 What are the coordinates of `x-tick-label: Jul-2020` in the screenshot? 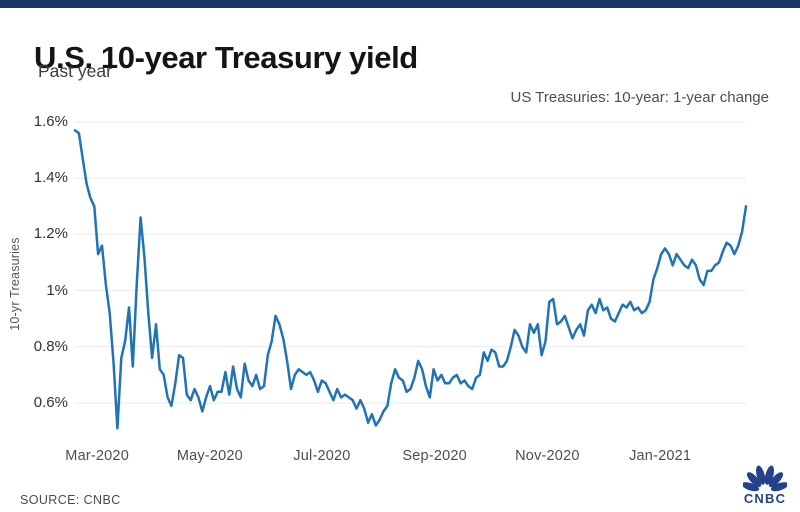 It's located at (322, 456).